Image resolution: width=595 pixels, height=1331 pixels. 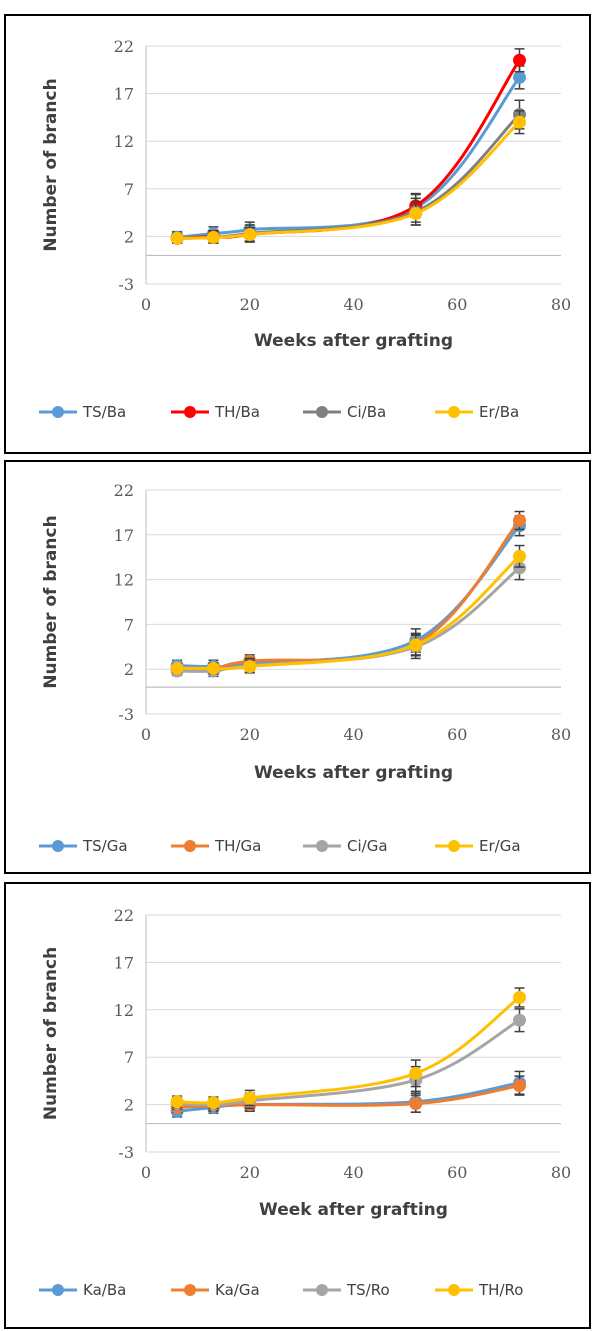 I want to click on legend-label: TH/Ga, so click(x=237, y=846).